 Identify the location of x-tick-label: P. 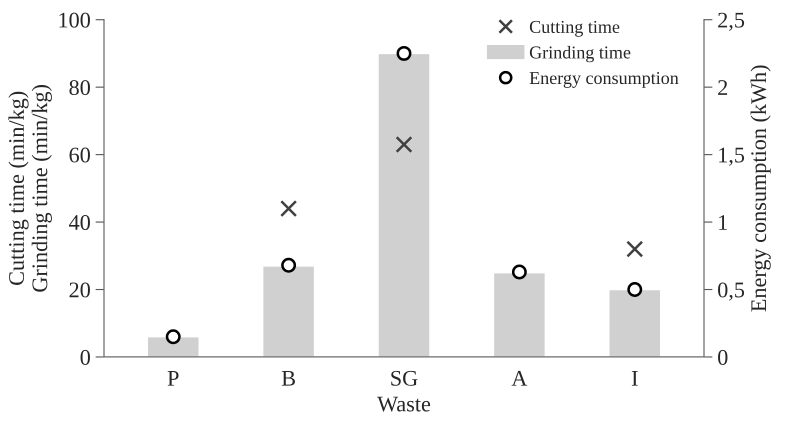
(173, 378).